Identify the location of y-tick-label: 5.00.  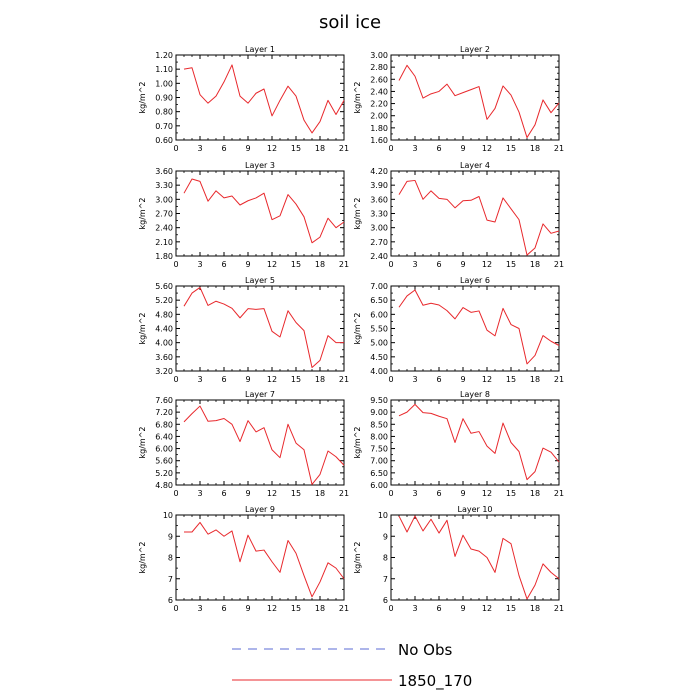
(379, 343).